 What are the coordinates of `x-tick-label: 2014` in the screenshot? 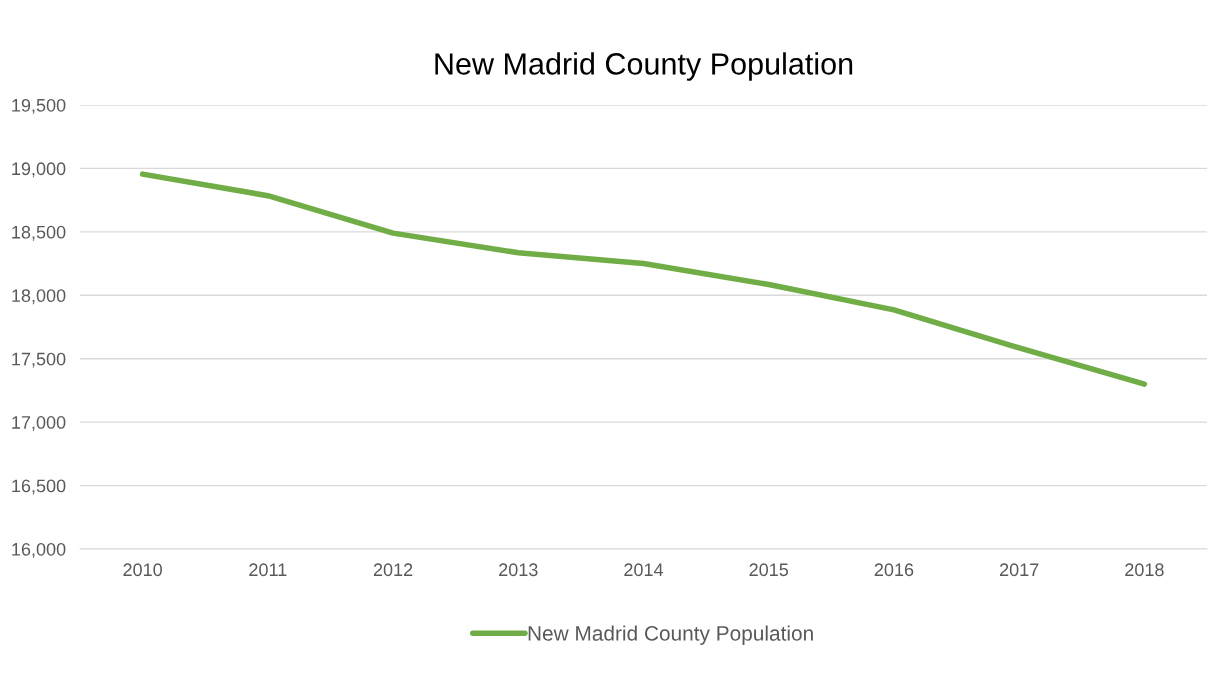 It's located at (644, 570).